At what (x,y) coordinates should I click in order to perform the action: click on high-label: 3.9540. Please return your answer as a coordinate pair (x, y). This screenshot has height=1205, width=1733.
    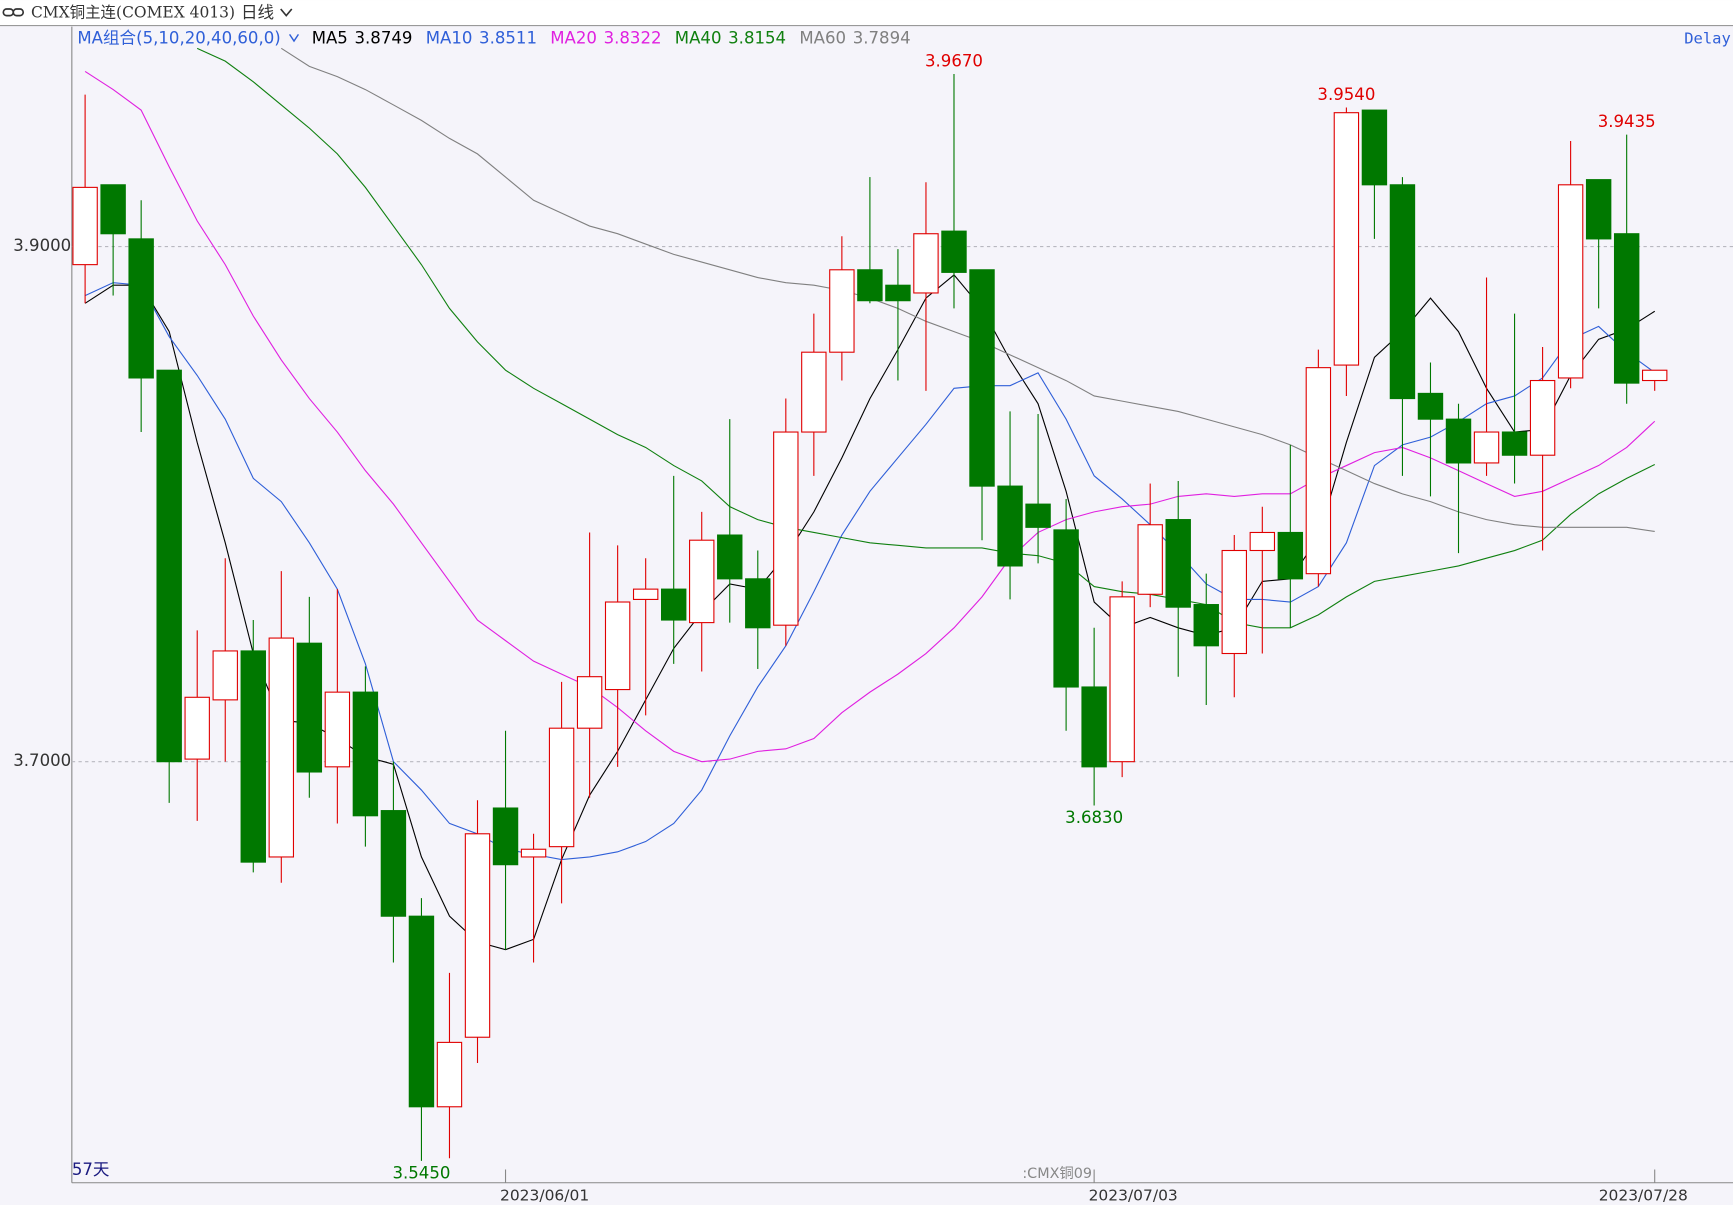
    Looking at the image, I should click on (1346, 94).